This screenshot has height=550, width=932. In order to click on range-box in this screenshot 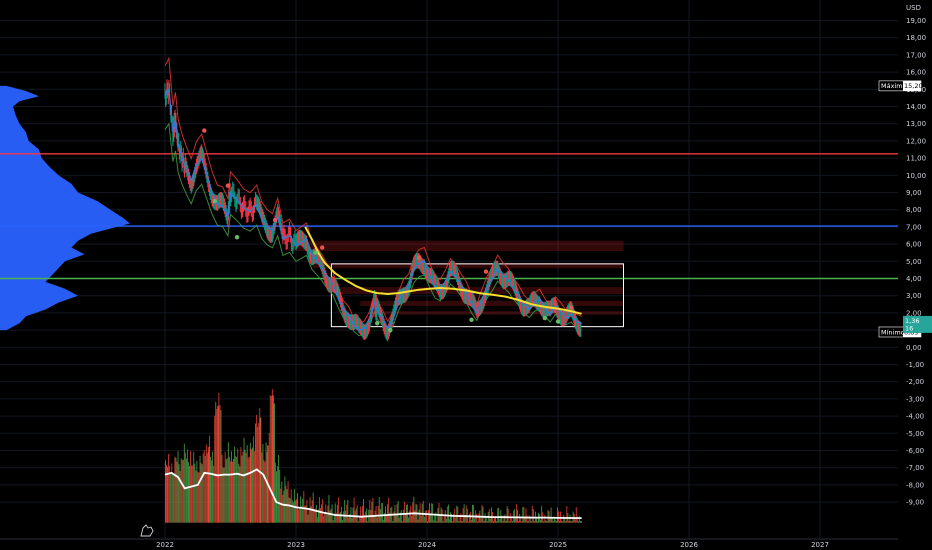, I will do `click(477, 295)`.